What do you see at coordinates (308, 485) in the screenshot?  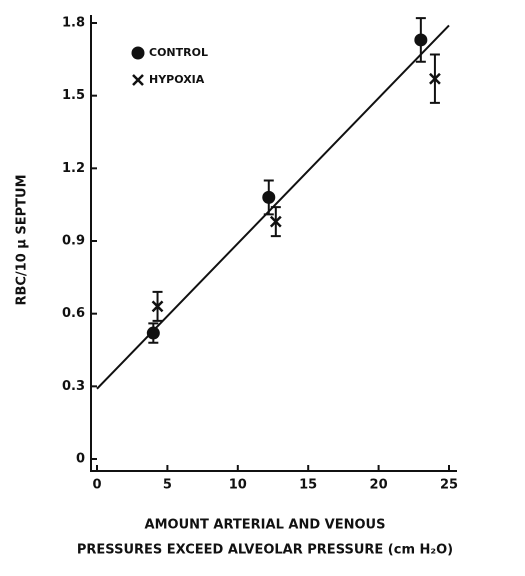 I see `x-tick-label: 15` at bounding box center [308, 485].